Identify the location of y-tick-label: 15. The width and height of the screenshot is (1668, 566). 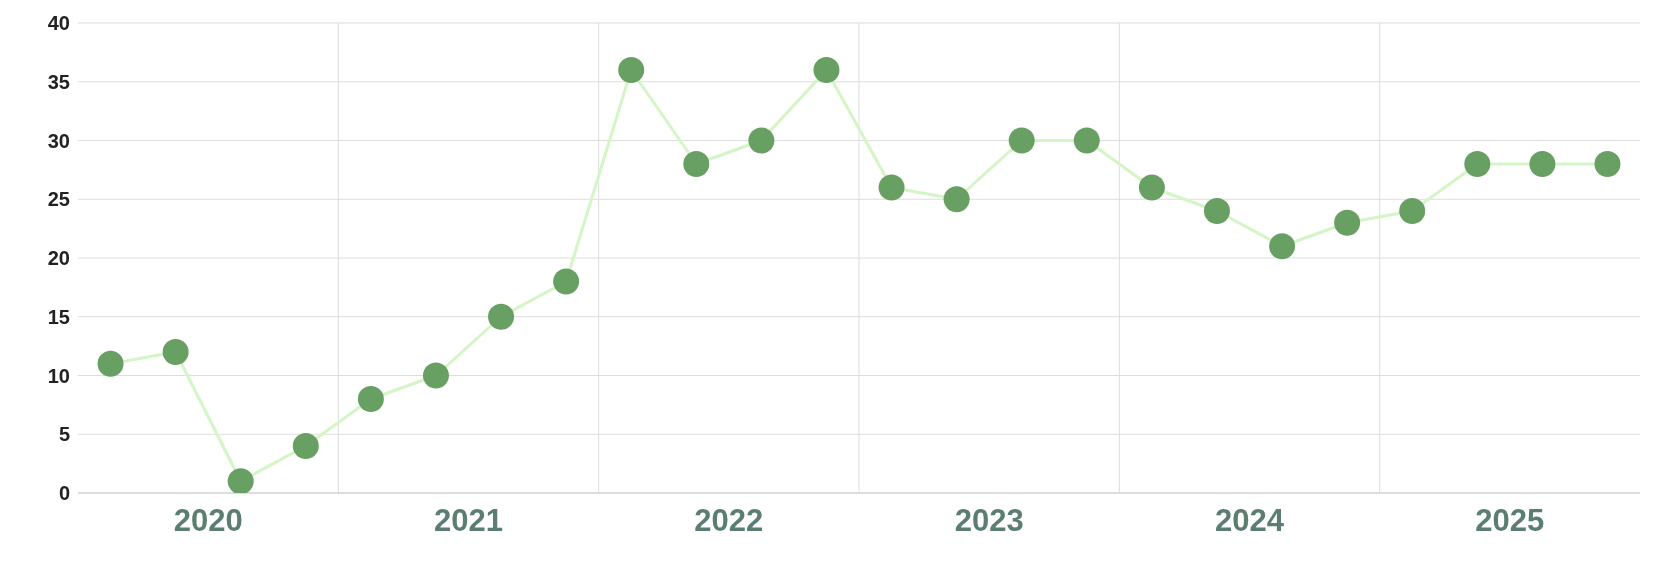
(58, 316).